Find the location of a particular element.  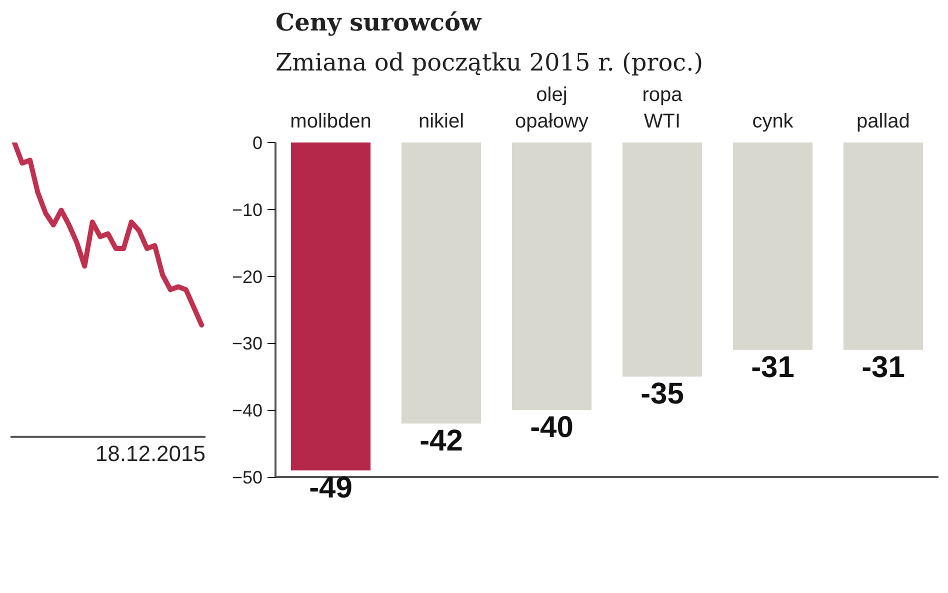

data-label: -42 is located at coordinates (441, 441).